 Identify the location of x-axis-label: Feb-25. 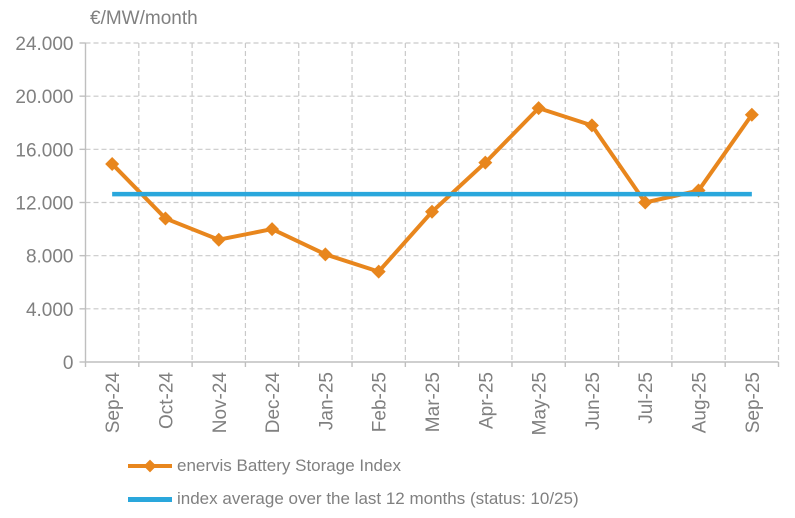
(380, 402).